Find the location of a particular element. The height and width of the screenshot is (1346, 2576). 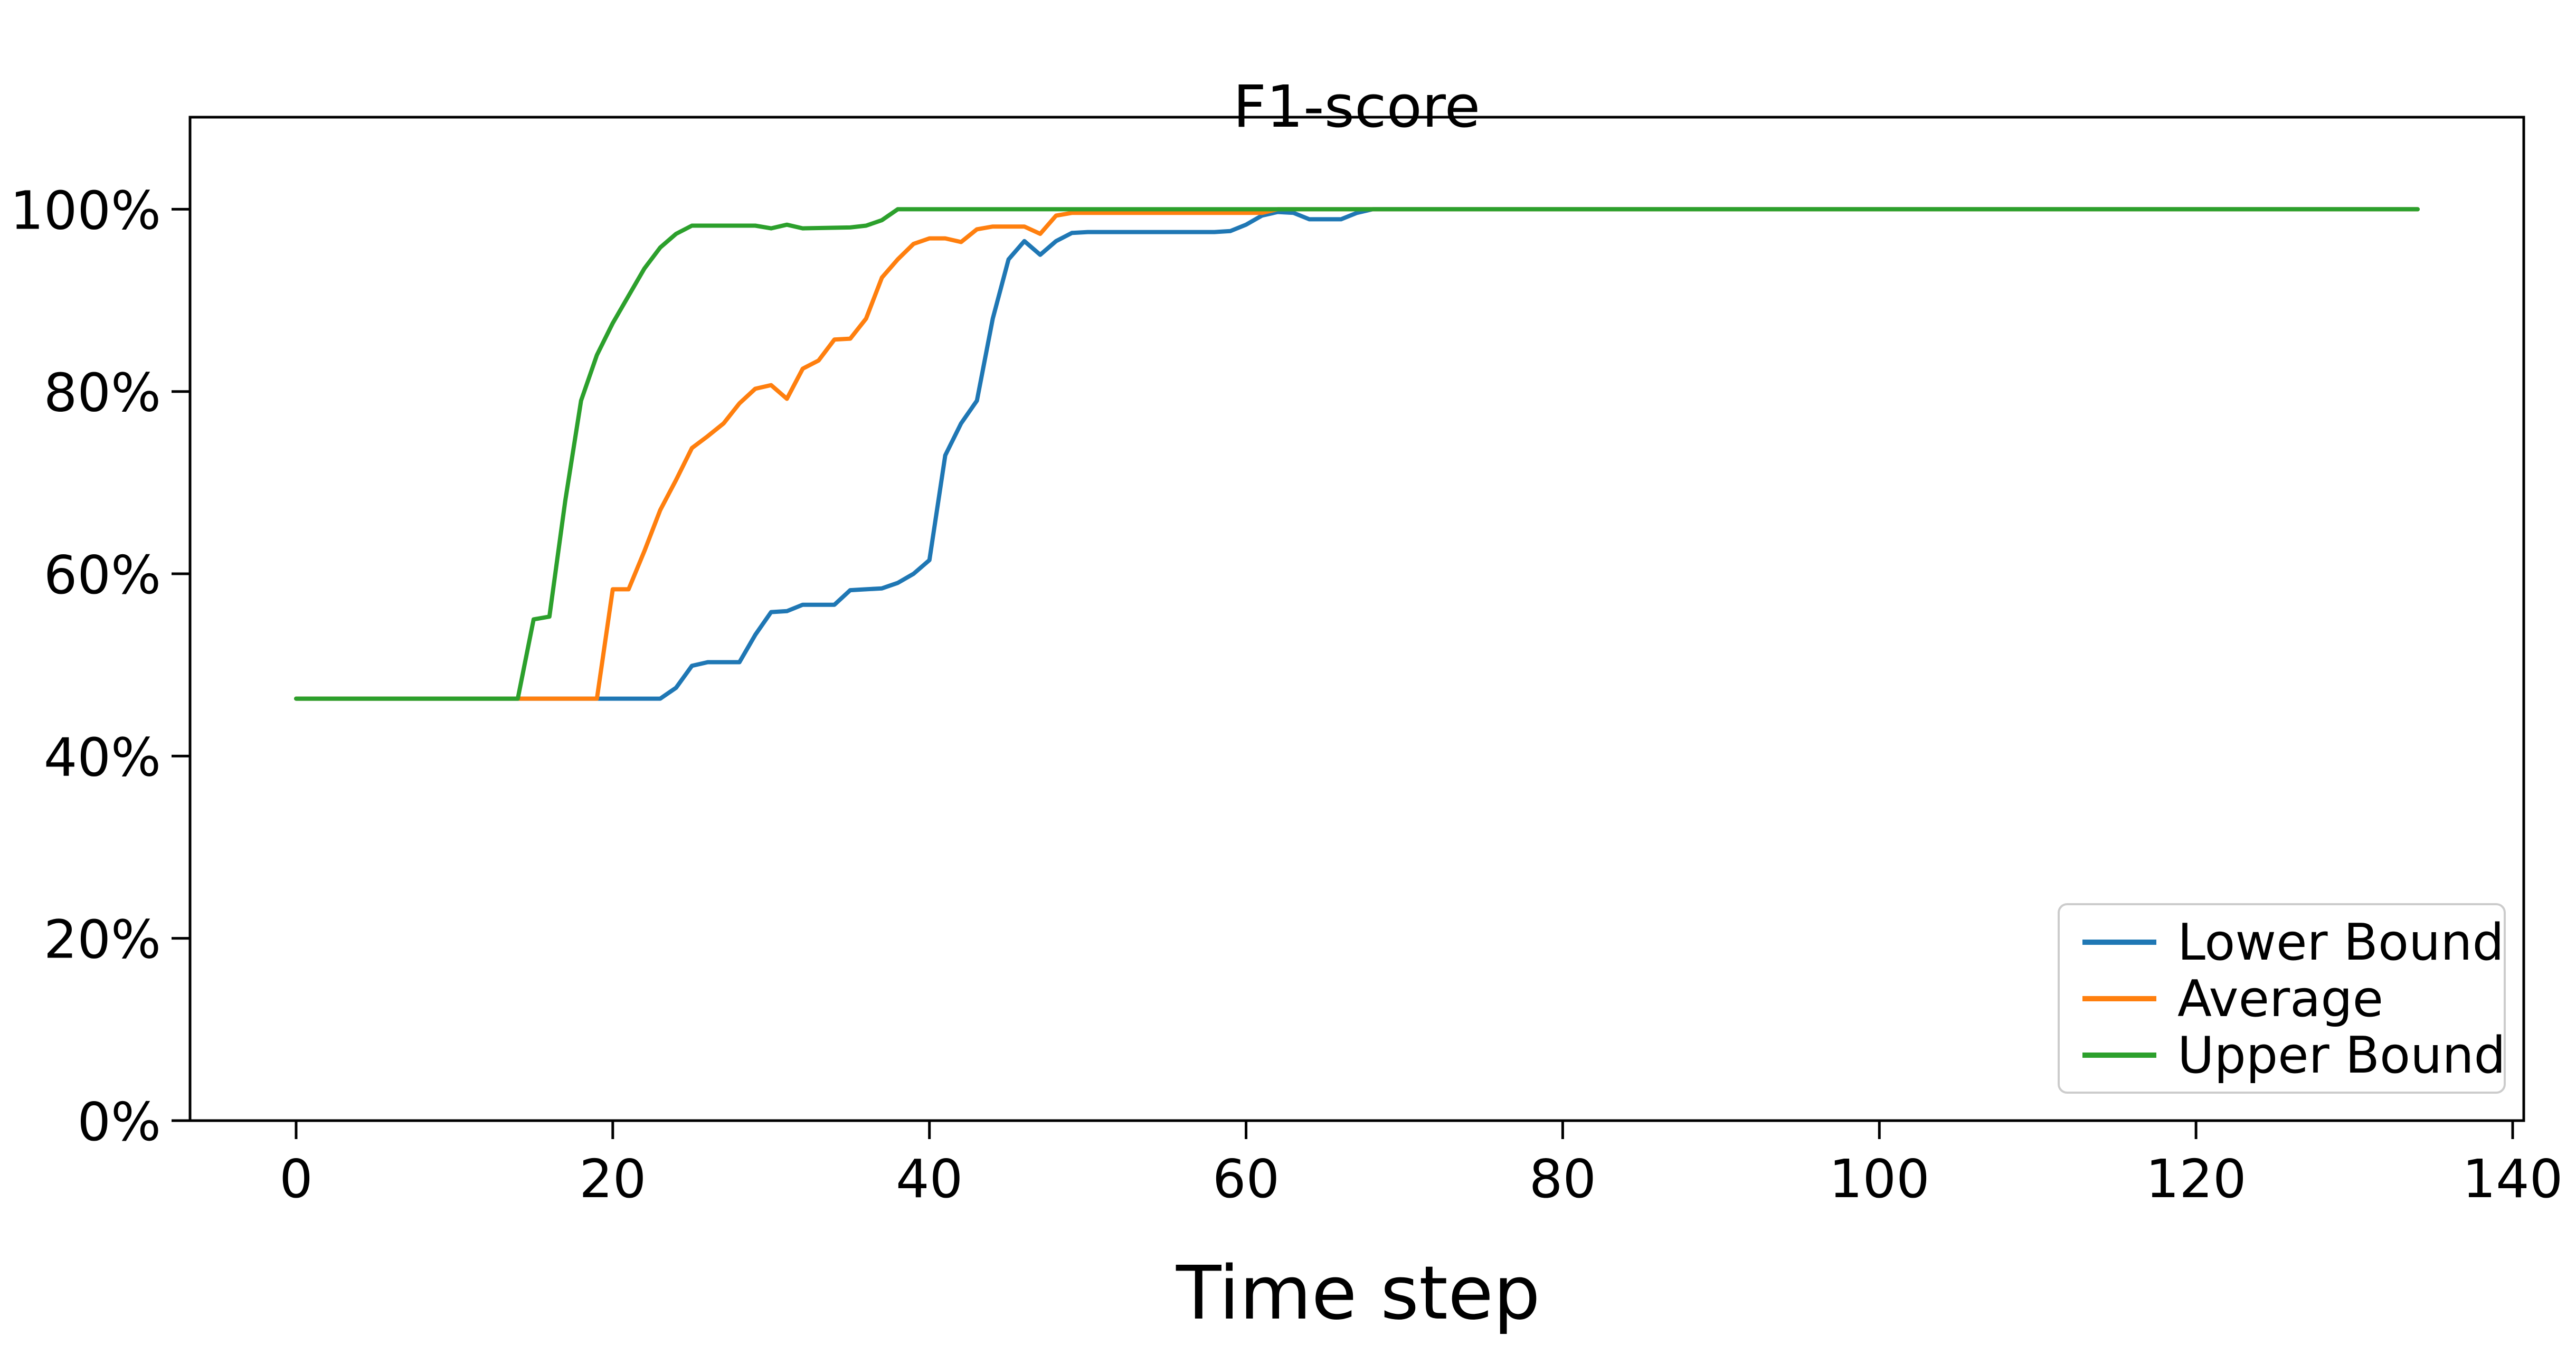

chart-title: F1-score is located at coordinates (1357, 106).